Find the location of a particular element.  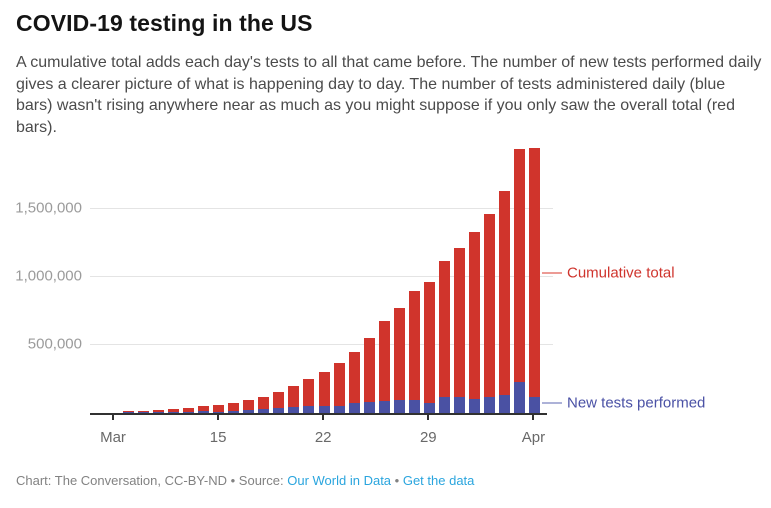

x-axis-tick-label: 15 is located at coordinates (218, 437).